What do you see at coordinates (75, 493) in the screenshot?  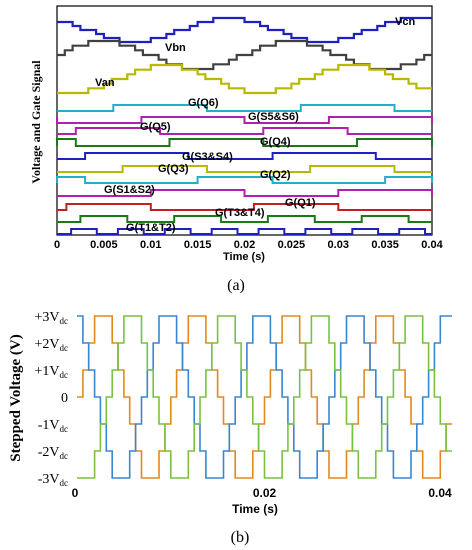 I see `chart-b-x-tick-label: 0` at bounding box center [75, 493].